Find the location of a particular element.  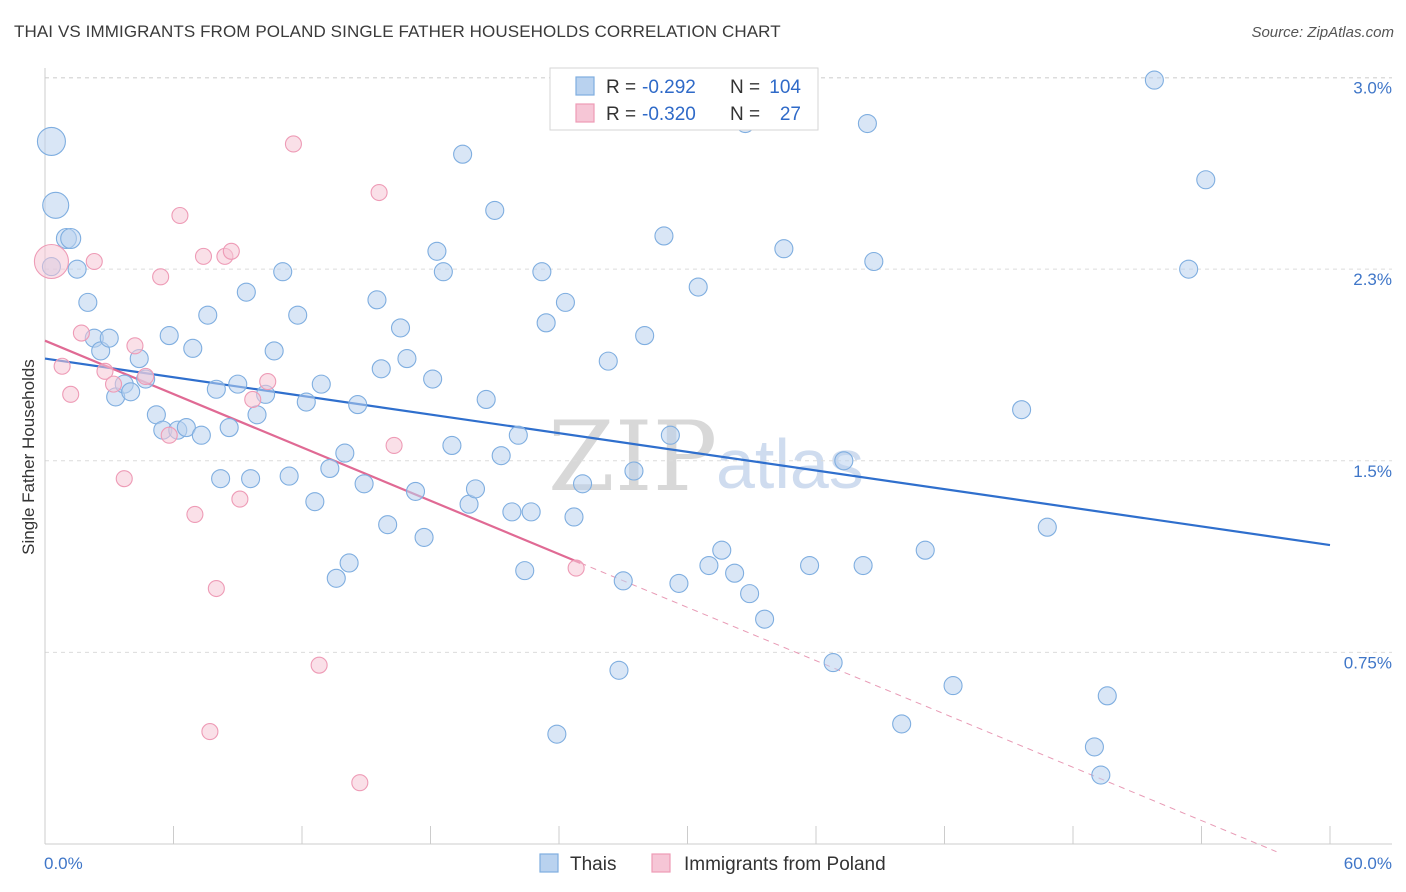

watermark: ZIP atlas is located at coordinates (706, 457).